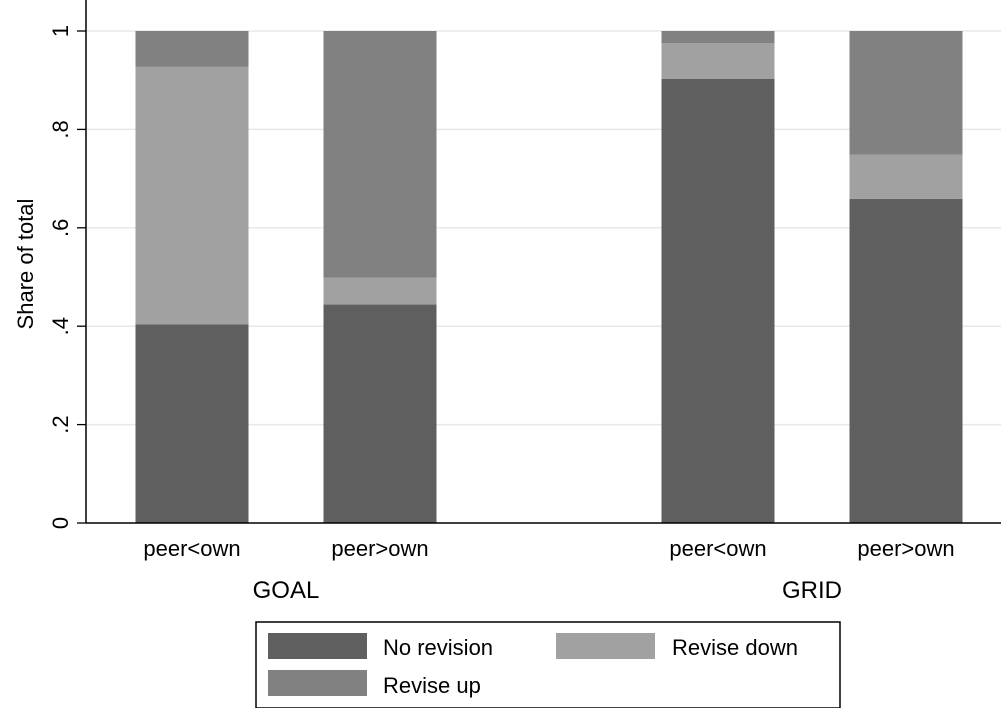 The height and width of the screenshot is (708, 1001). Describe the element at coordinates (60, 523) in the screenshot. I see `y-tick-label: 0` at that location.